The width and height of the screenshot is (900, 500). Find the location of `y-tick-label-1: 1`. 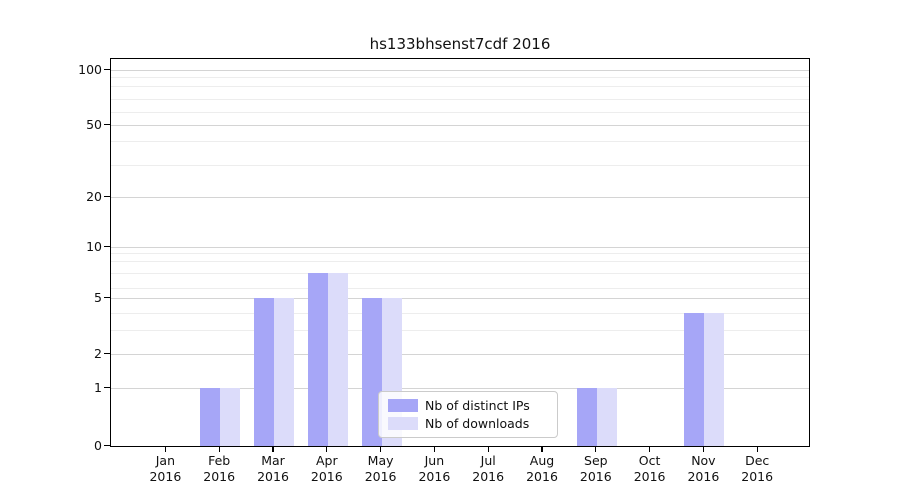

y-tick-label-1: 1 is located at coordinates (98, 387).